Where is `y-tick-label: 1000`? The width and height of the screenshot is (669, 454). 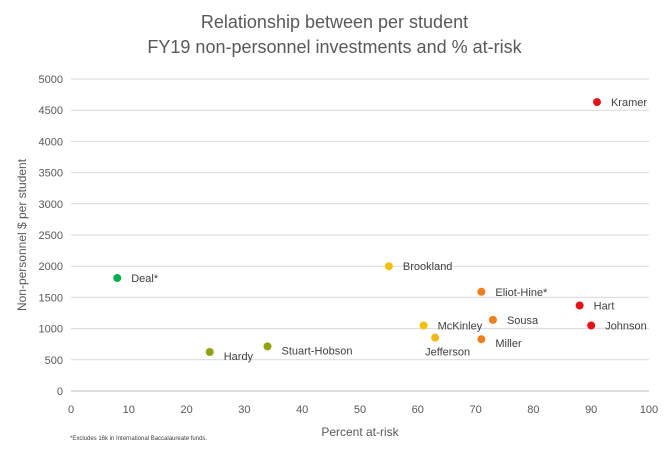 y-tick-label: 1000 is located at coordinates (51, 330).